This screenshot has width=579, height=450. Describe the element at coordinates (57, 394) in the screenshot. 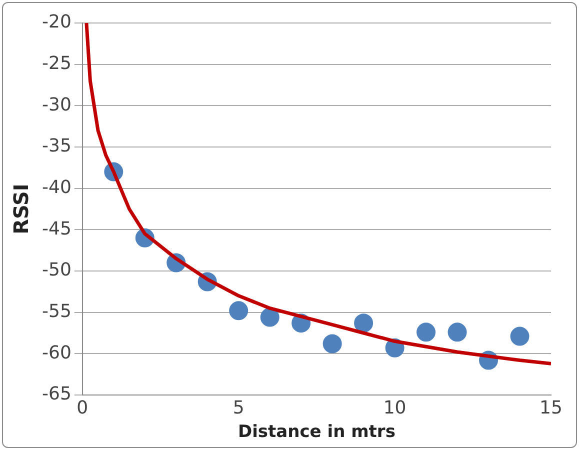

I see `y-tick-label: -65` at that location.